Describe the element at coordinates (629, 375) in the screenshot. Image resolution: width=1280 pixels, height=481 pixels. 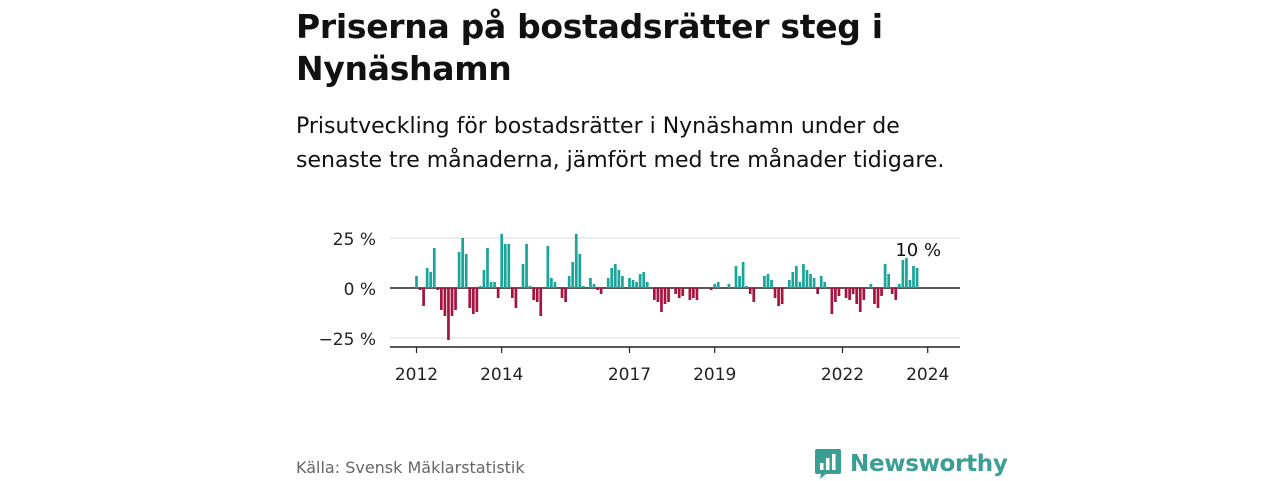
I see `x-tick-label: 2017` at that location.